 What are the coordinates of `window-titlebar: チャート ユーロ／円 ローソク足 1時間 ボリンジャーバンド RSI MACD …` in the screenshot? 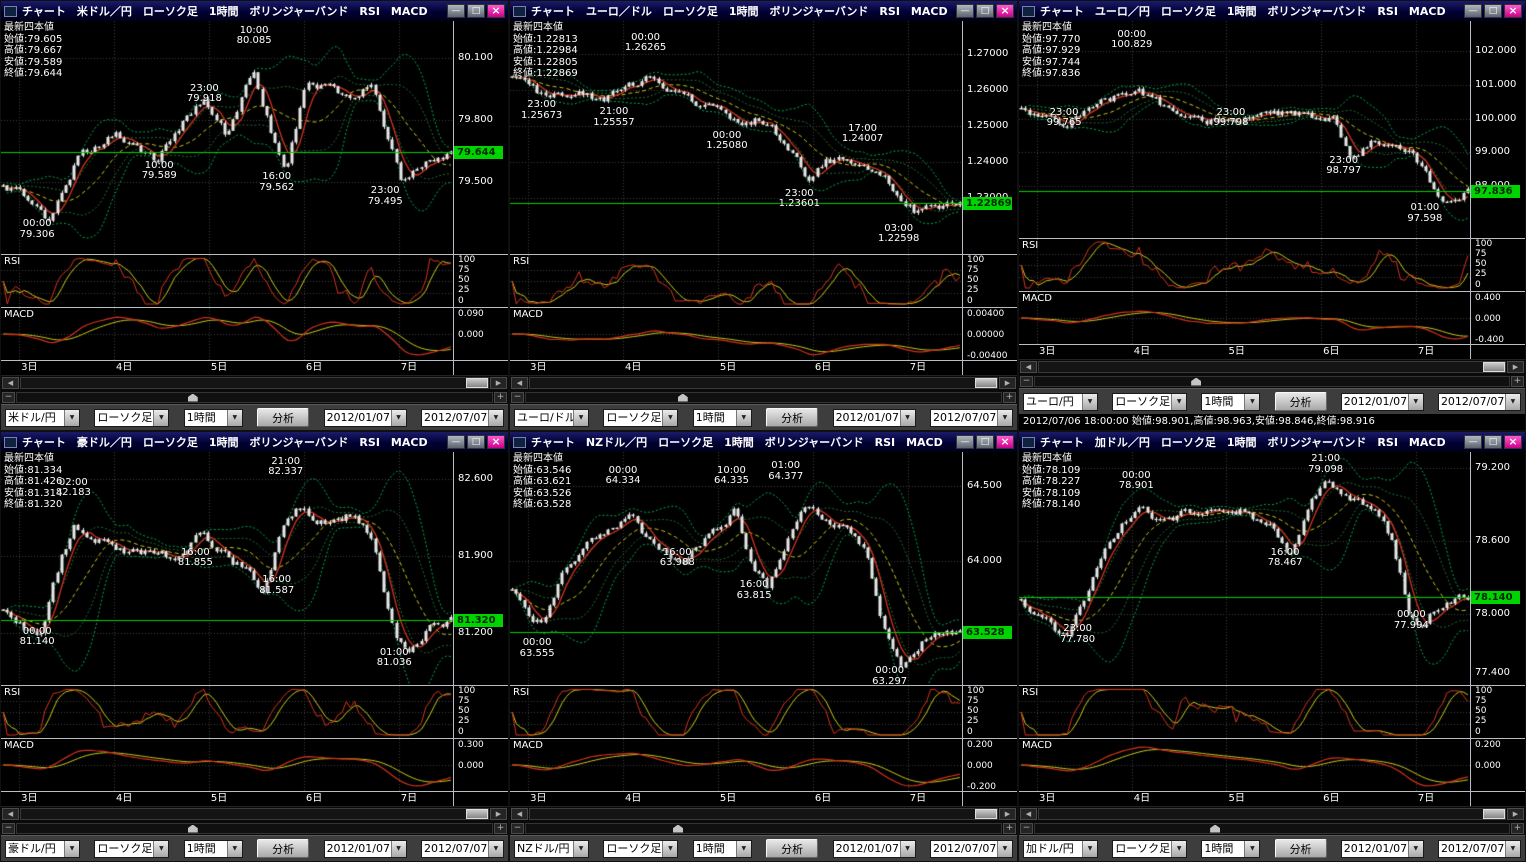 It's located at (1272, 11).